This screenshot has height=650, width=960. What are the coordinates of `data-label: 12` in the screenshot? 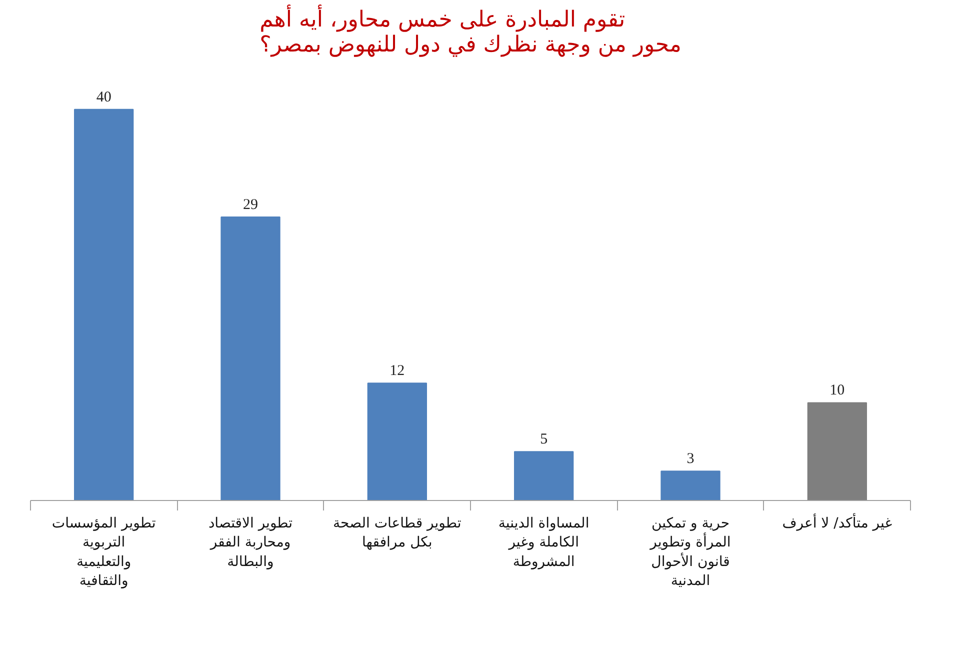 It's located at (397, 371).